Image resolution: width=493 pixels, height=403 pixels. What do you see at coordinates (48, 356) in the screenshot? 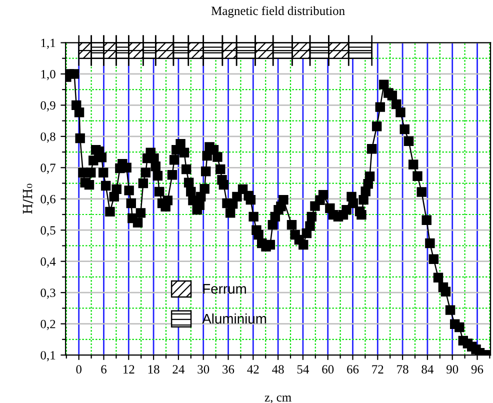
I see `y-tick-label: 0,1` at bounding box center [48, 356].